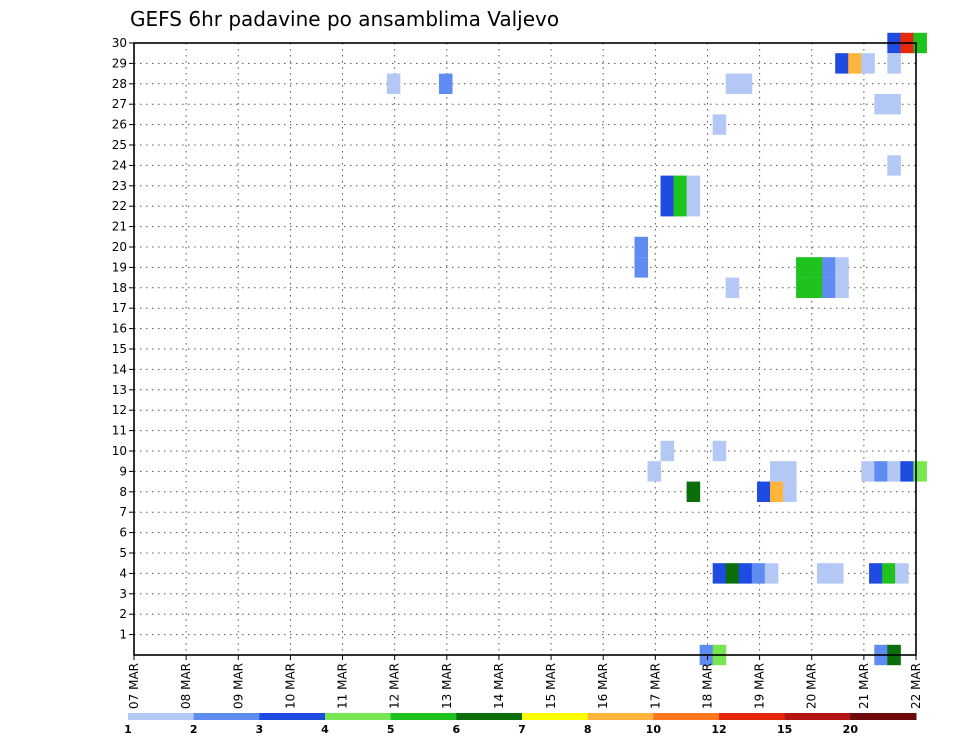 The height and width of the screenshot is (742, 960). Describe the element at coordinates (395, 686) in the screenshot. I see `x-tick-label: 12 MAR` at that location.